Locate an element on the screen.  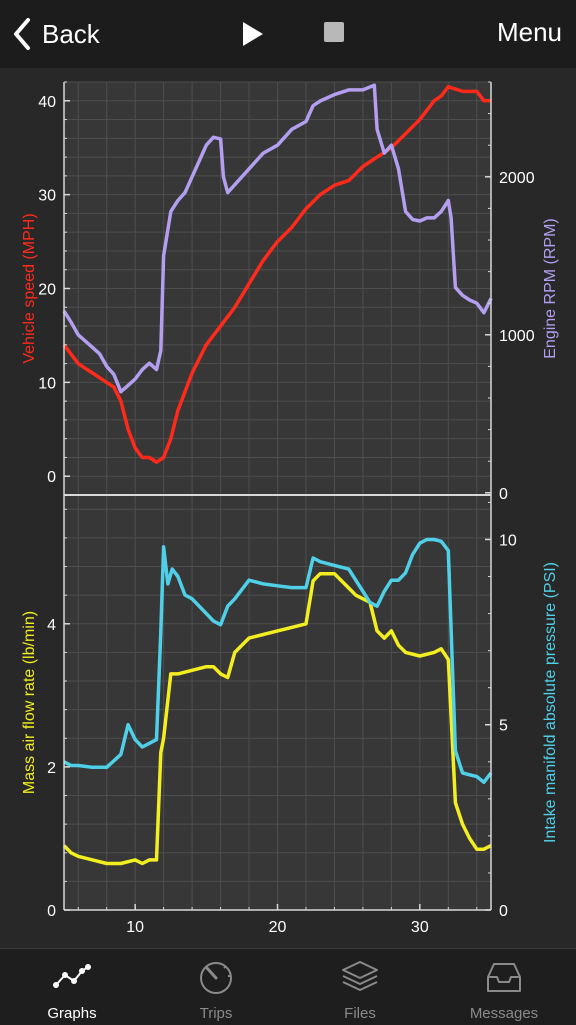
tab-graphs-label: Graphs is located at coordinates (72, 1013).